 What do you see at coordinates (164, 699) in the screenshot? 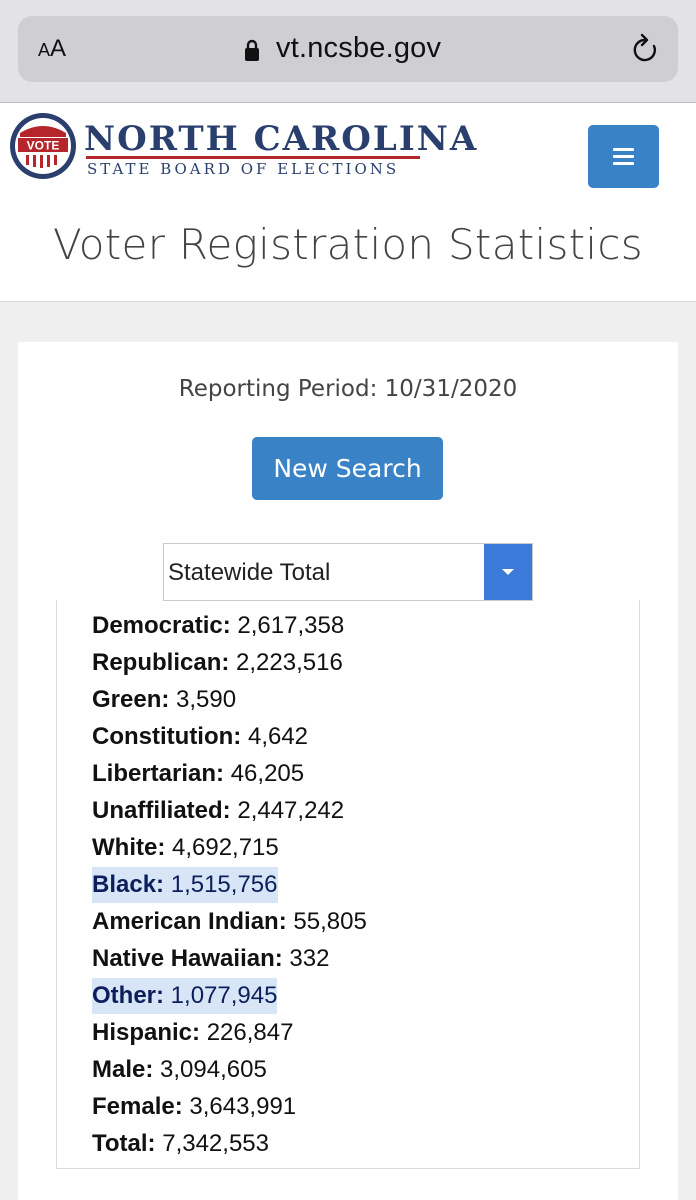
I see `stat-row-green: Green: 3,590` at bounding box center [164, 699].